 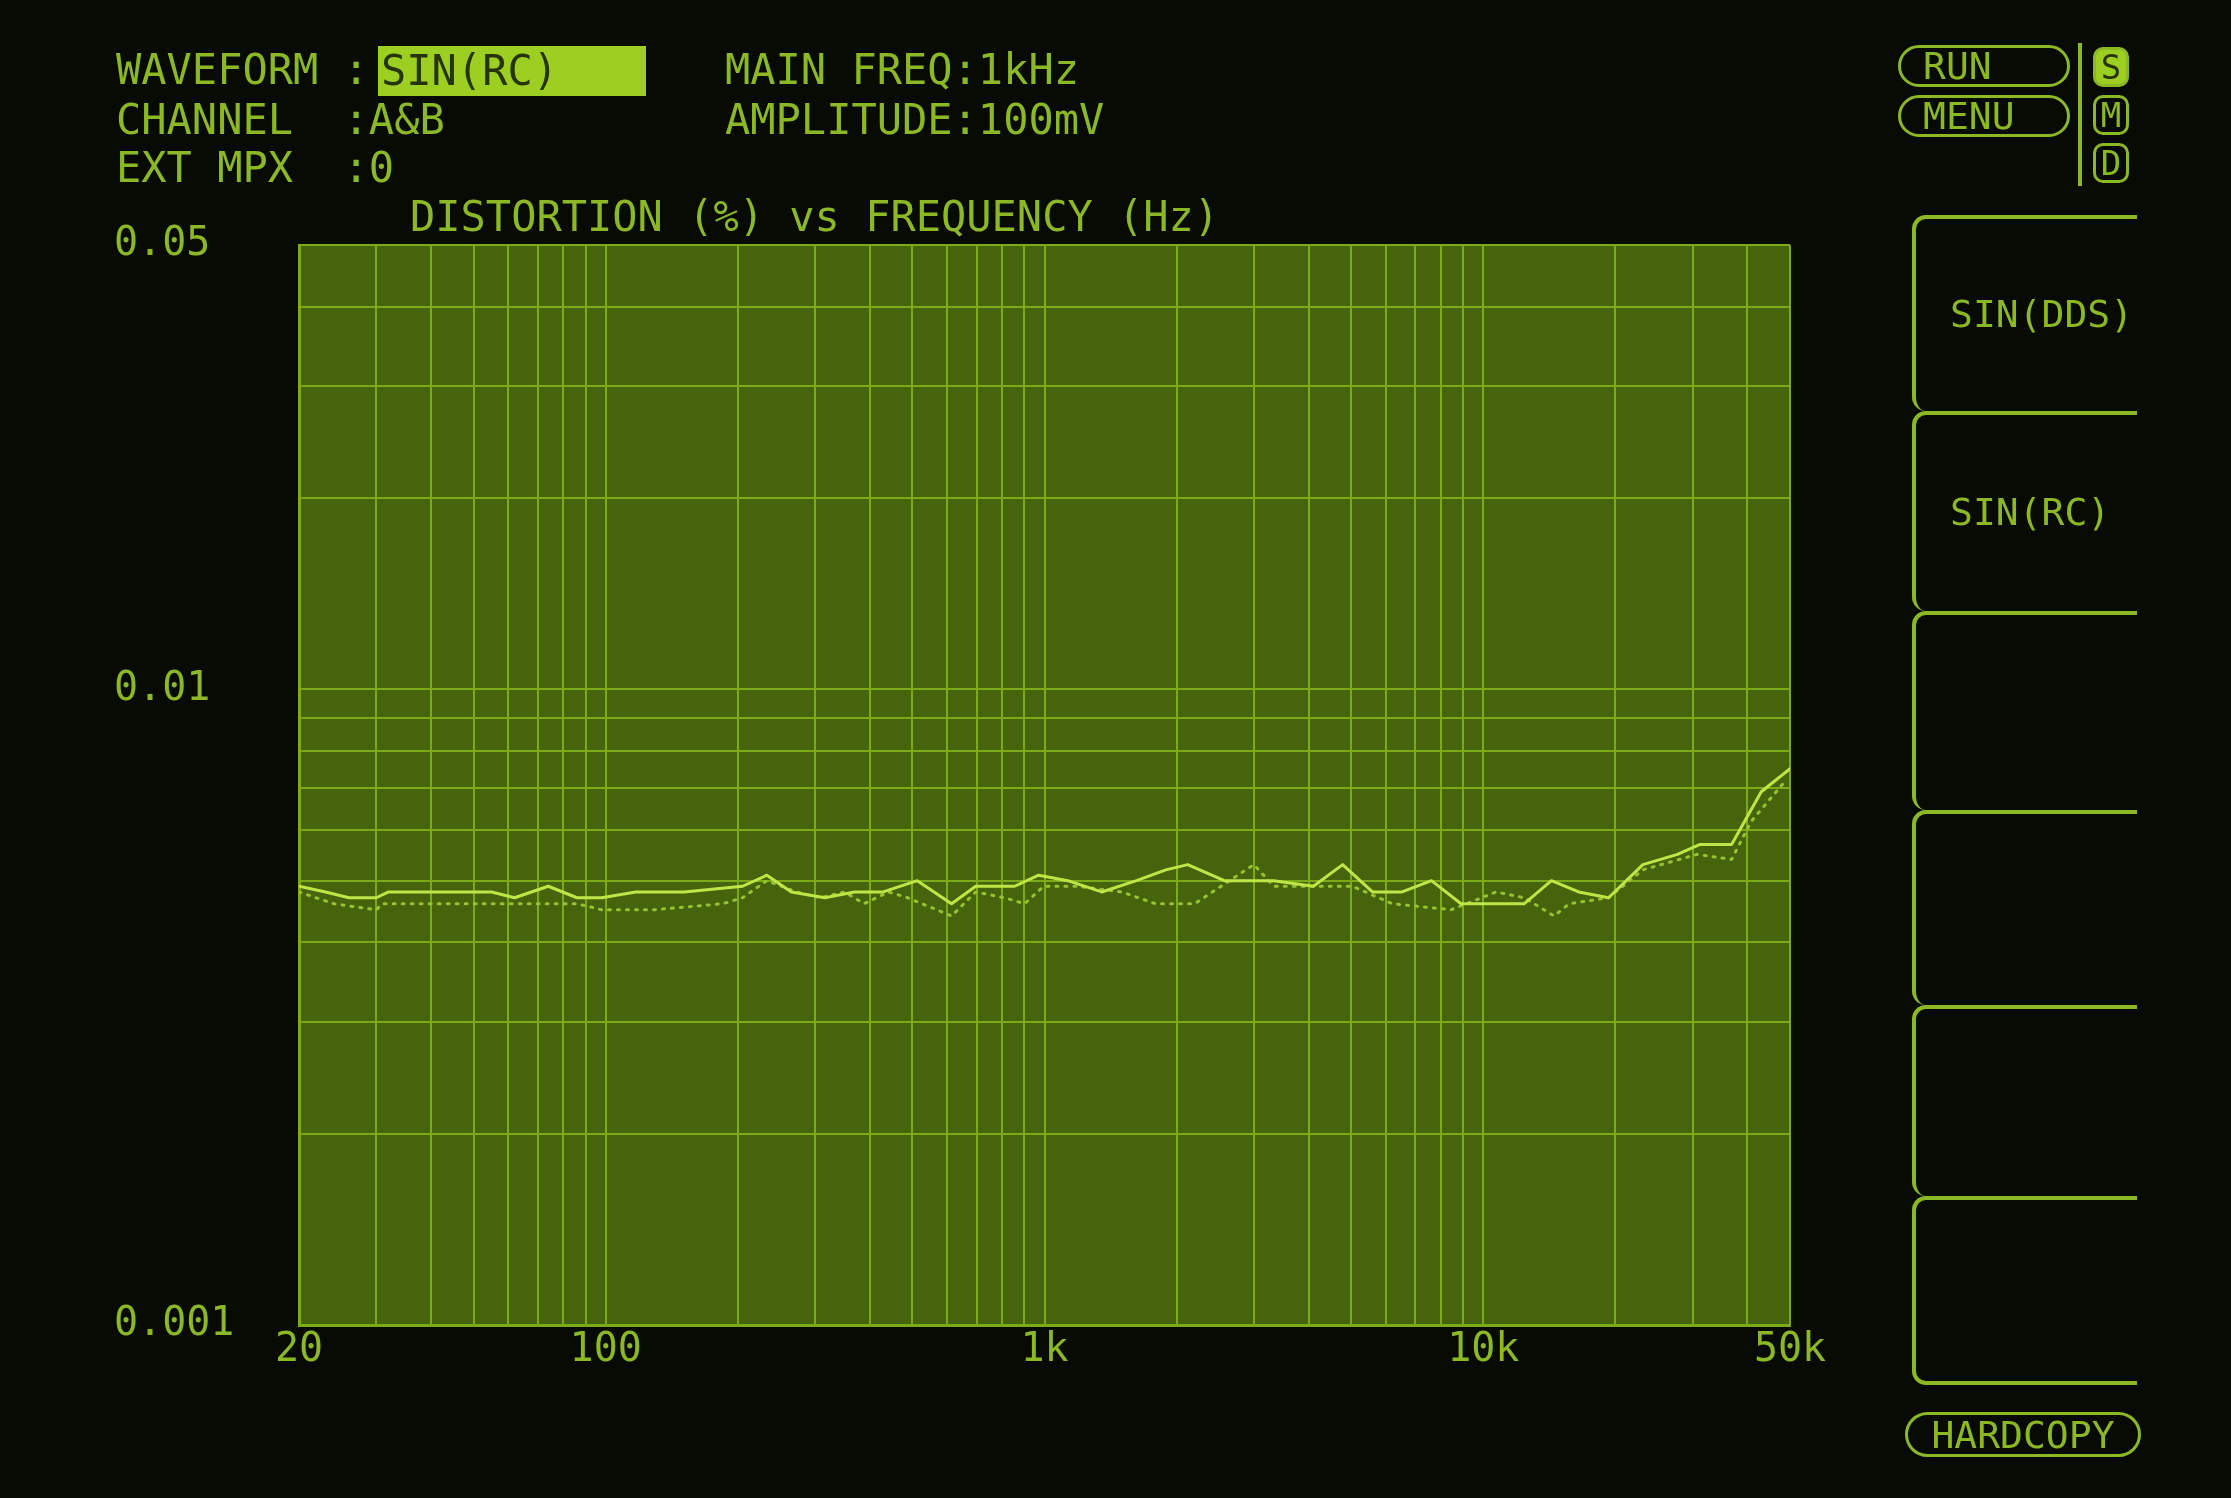 I want to click on highlight-box: SIN(RC), so click(x=512, y=71).